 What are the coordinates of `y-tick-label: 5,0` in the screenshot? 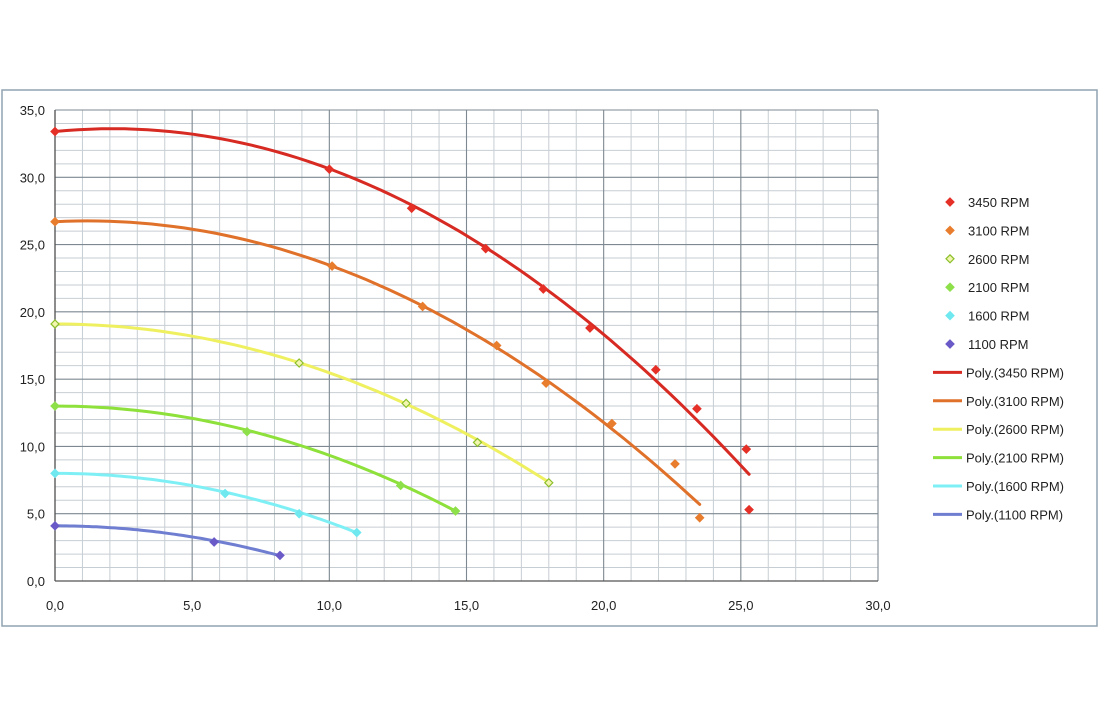 It's located at (36, 514).